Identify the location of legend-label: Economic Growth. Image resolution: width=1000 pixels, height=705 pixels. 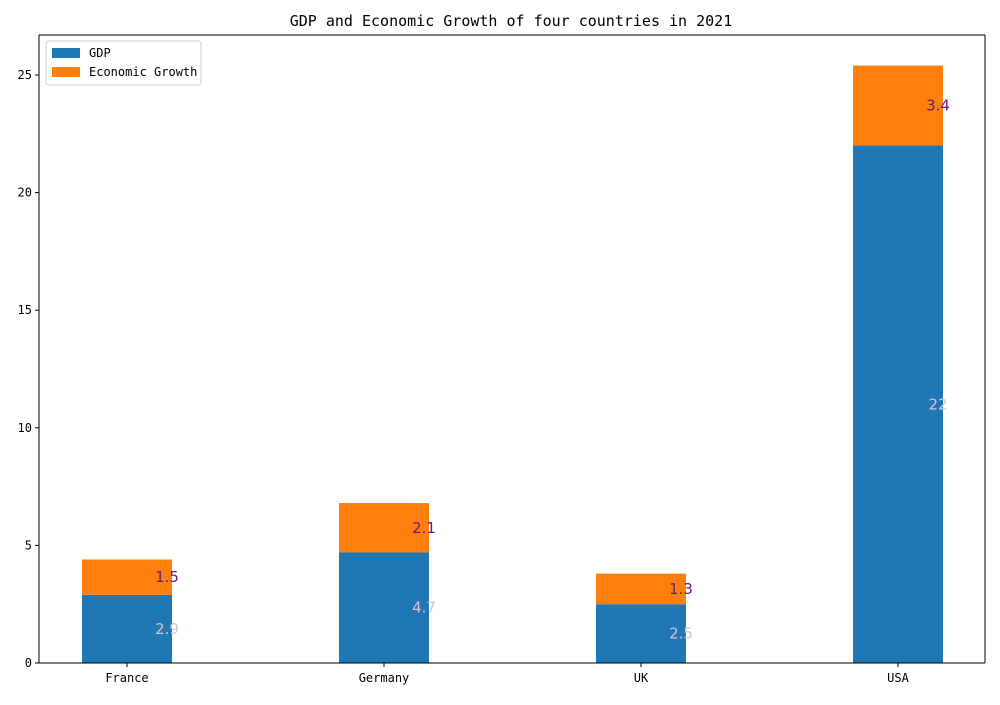
(143, 72).